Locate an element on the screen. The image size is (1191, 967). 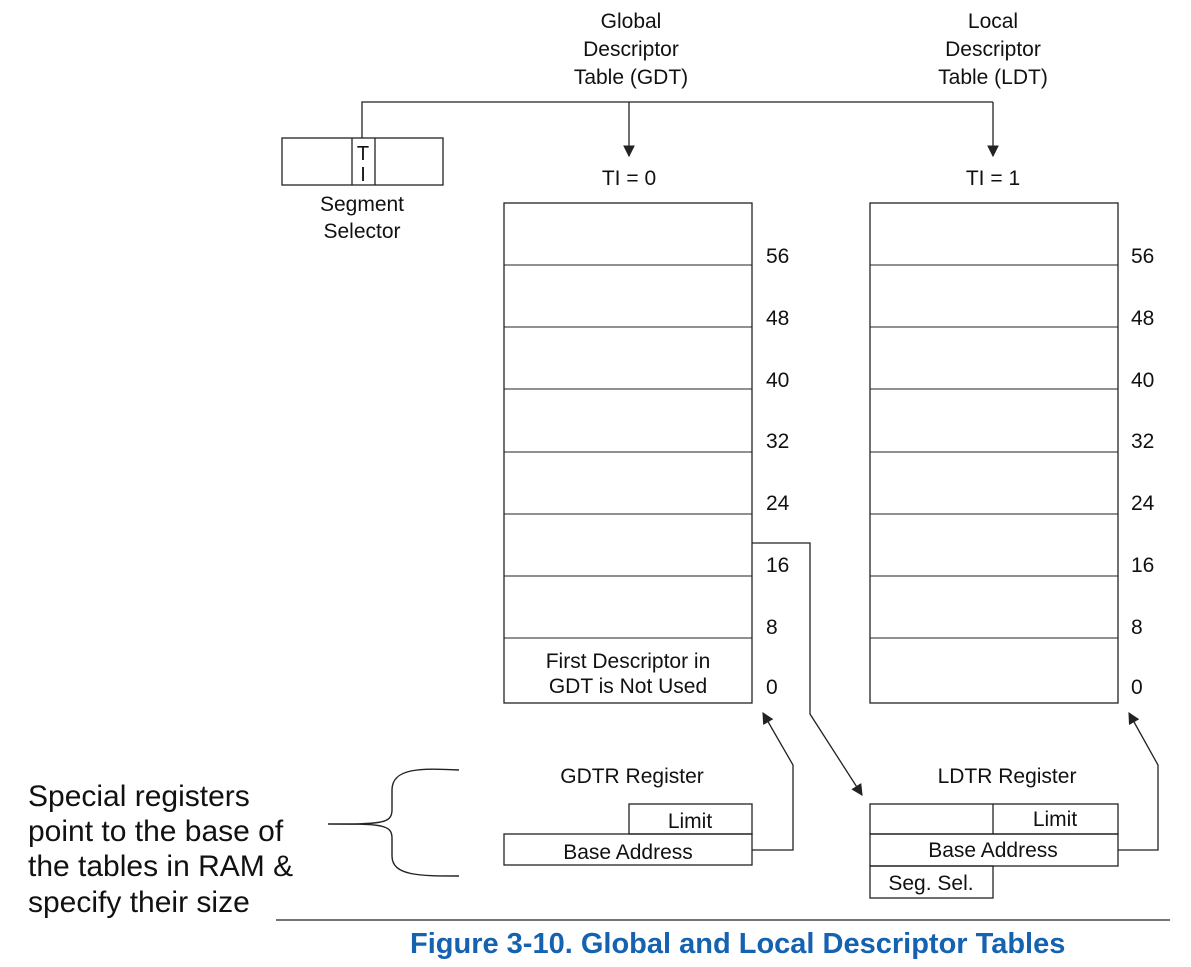
gdt-offset-label: 40 is located at coordinates (777, 380).